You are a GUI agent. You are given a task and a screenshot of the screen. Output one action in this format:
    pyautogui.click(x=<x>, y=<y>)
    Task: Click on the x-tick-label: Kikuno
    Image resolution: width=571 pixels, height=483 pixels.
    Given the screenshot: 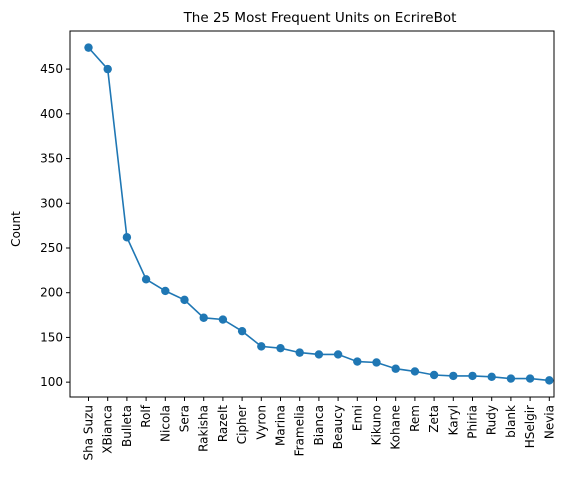 What is the action you would take?
    pyautogui.click(x=377, y=425)
    